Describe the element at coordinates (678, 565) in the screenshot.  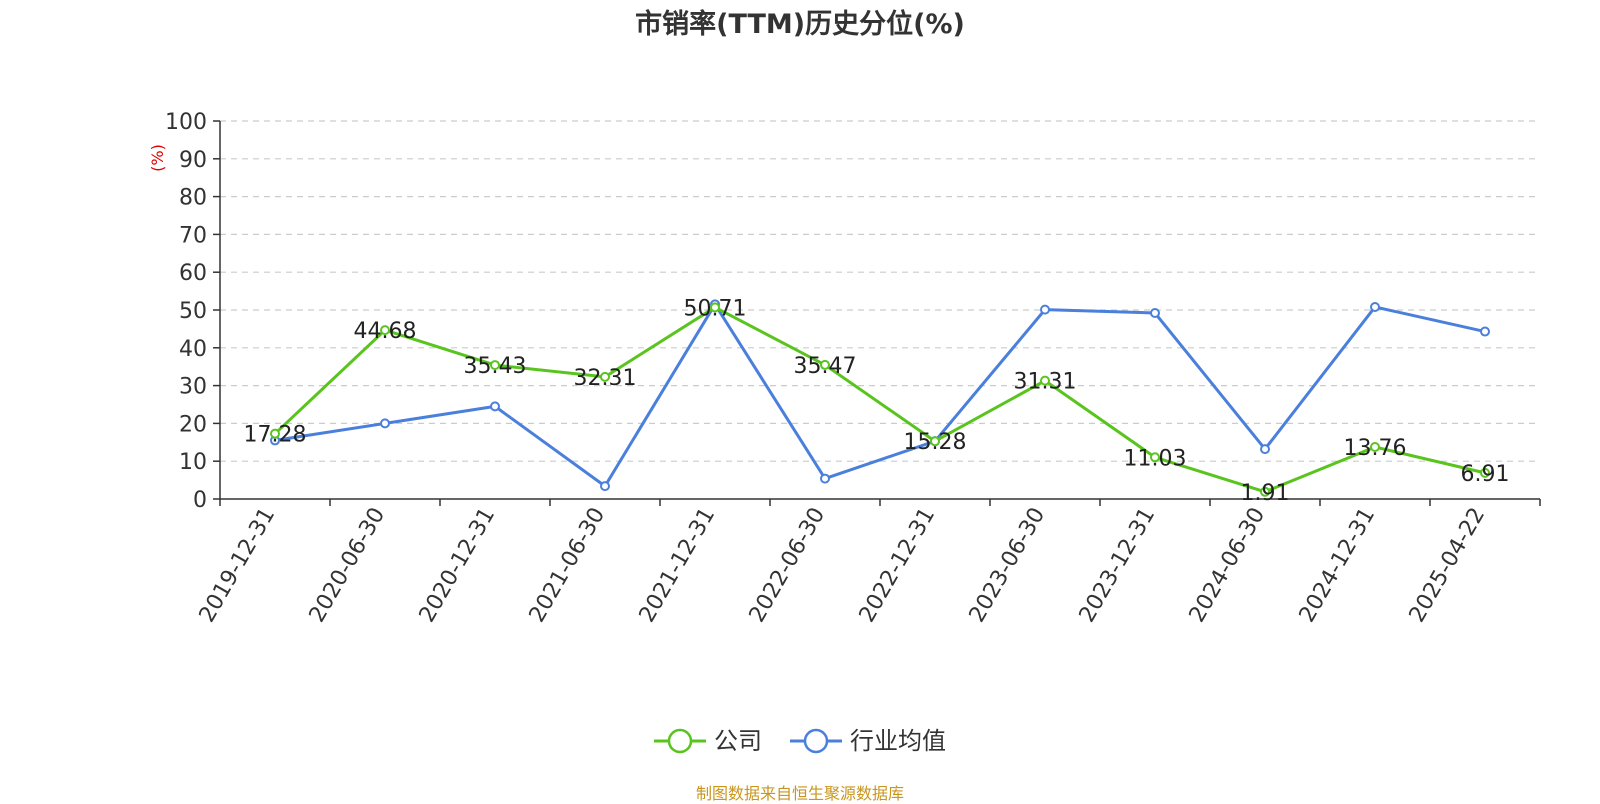
I see `x-tick-label: 2021-12-31` at that location.